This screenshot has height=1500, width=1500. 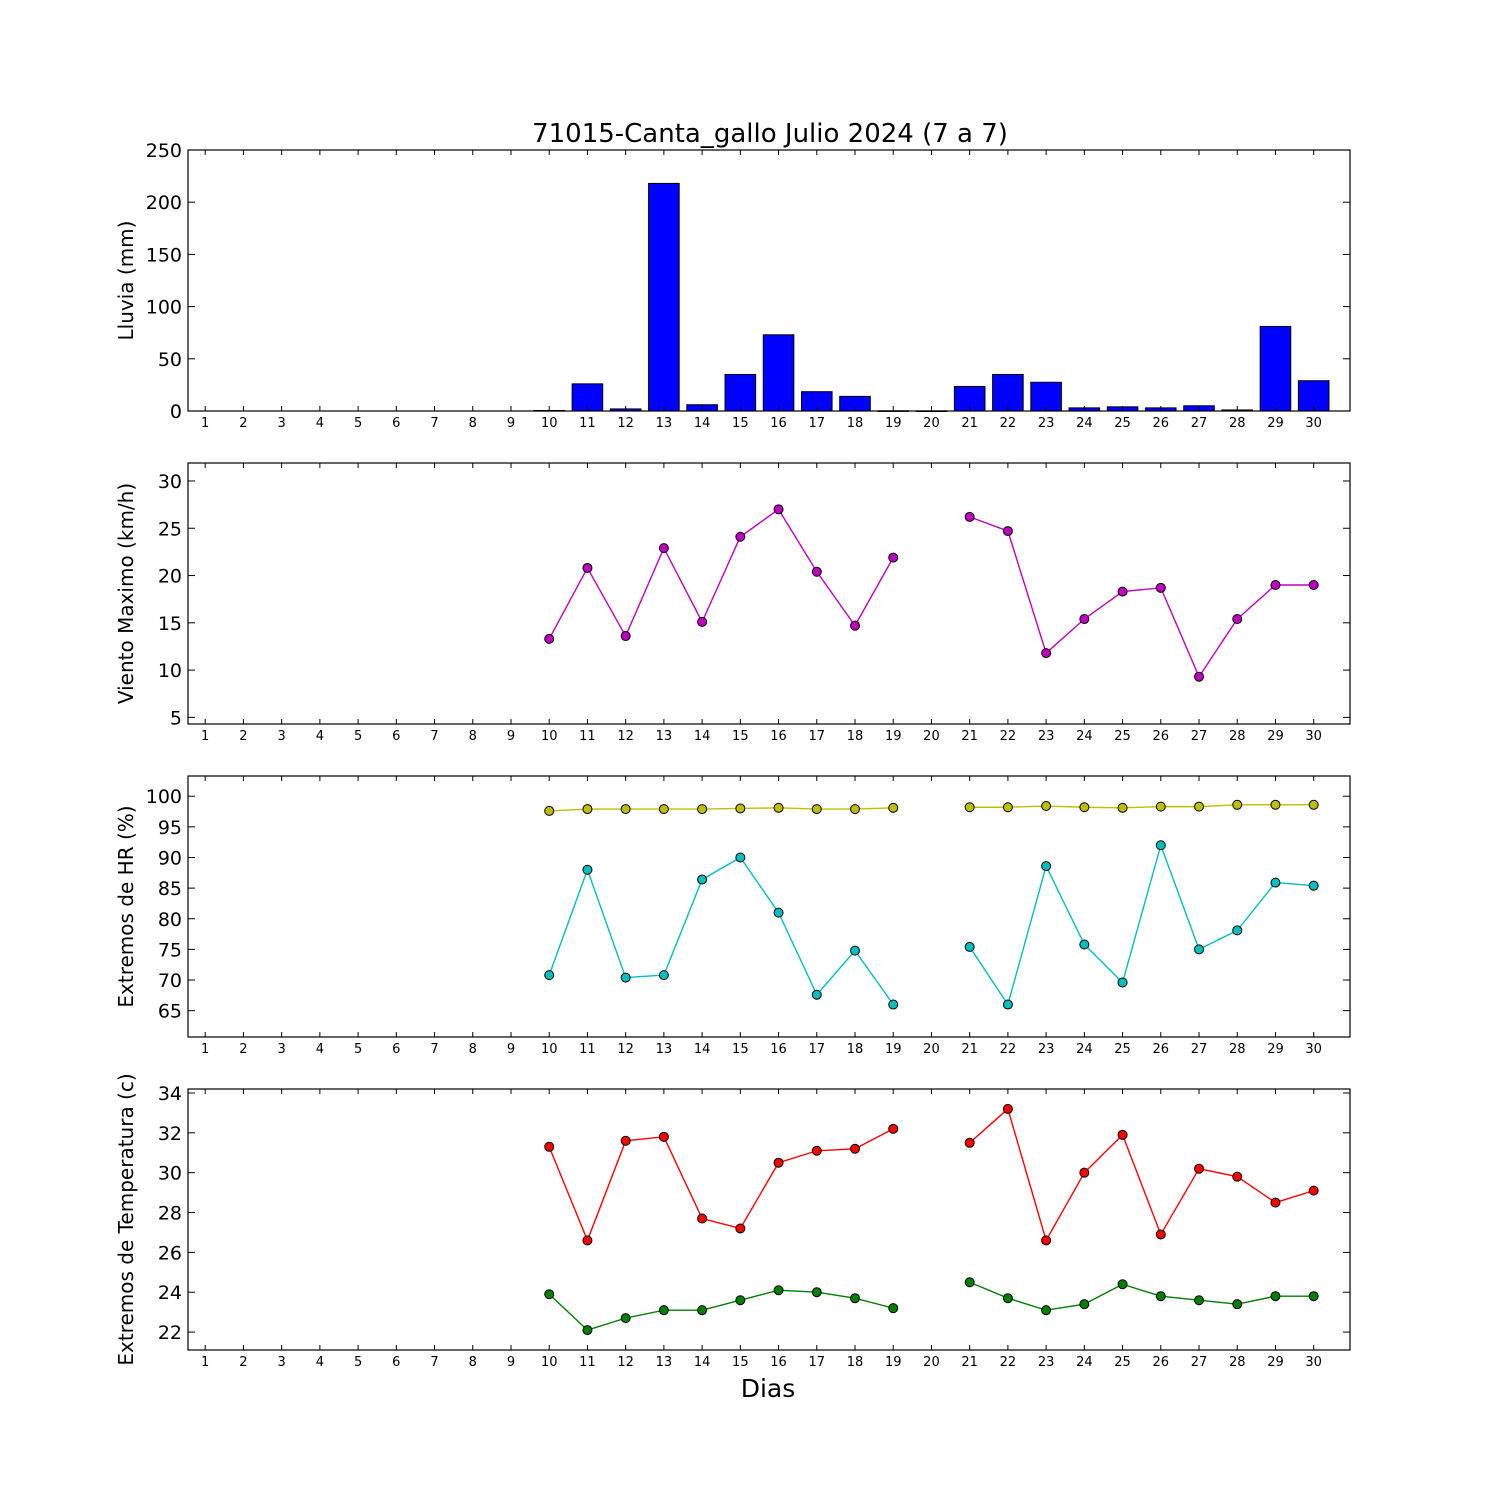 I want to click on x-tick-label: 5, so click(x=358, y=736).